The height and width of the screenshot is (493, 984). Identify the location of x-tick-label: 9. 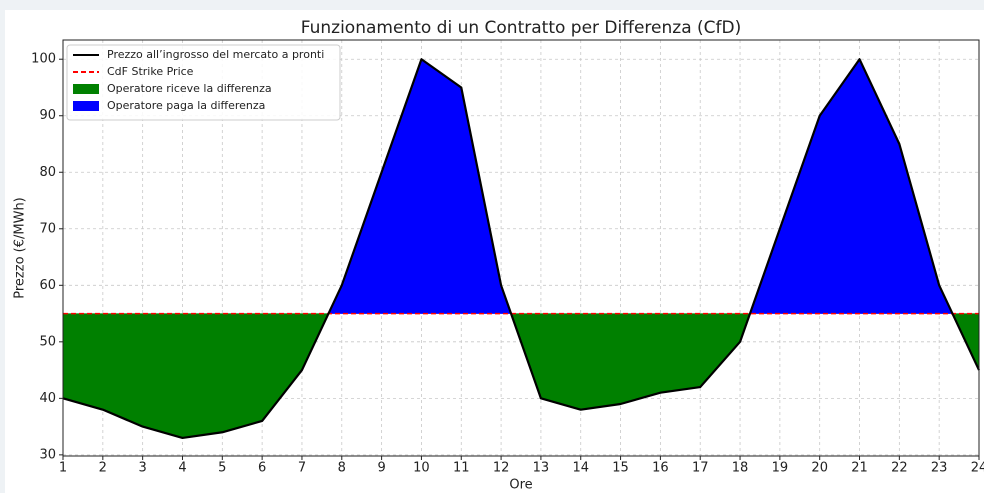
(381, 468).